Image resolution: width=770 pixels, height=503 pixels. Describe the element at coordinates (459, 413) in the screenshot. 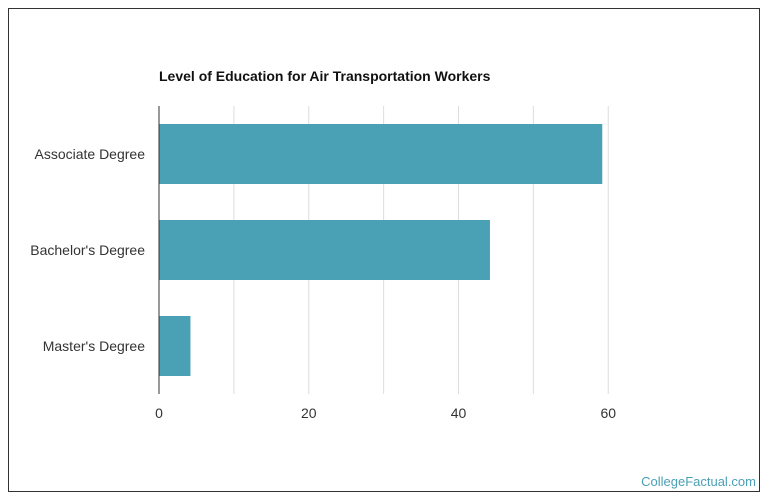

I see `x-tick-label: 40` at that location.